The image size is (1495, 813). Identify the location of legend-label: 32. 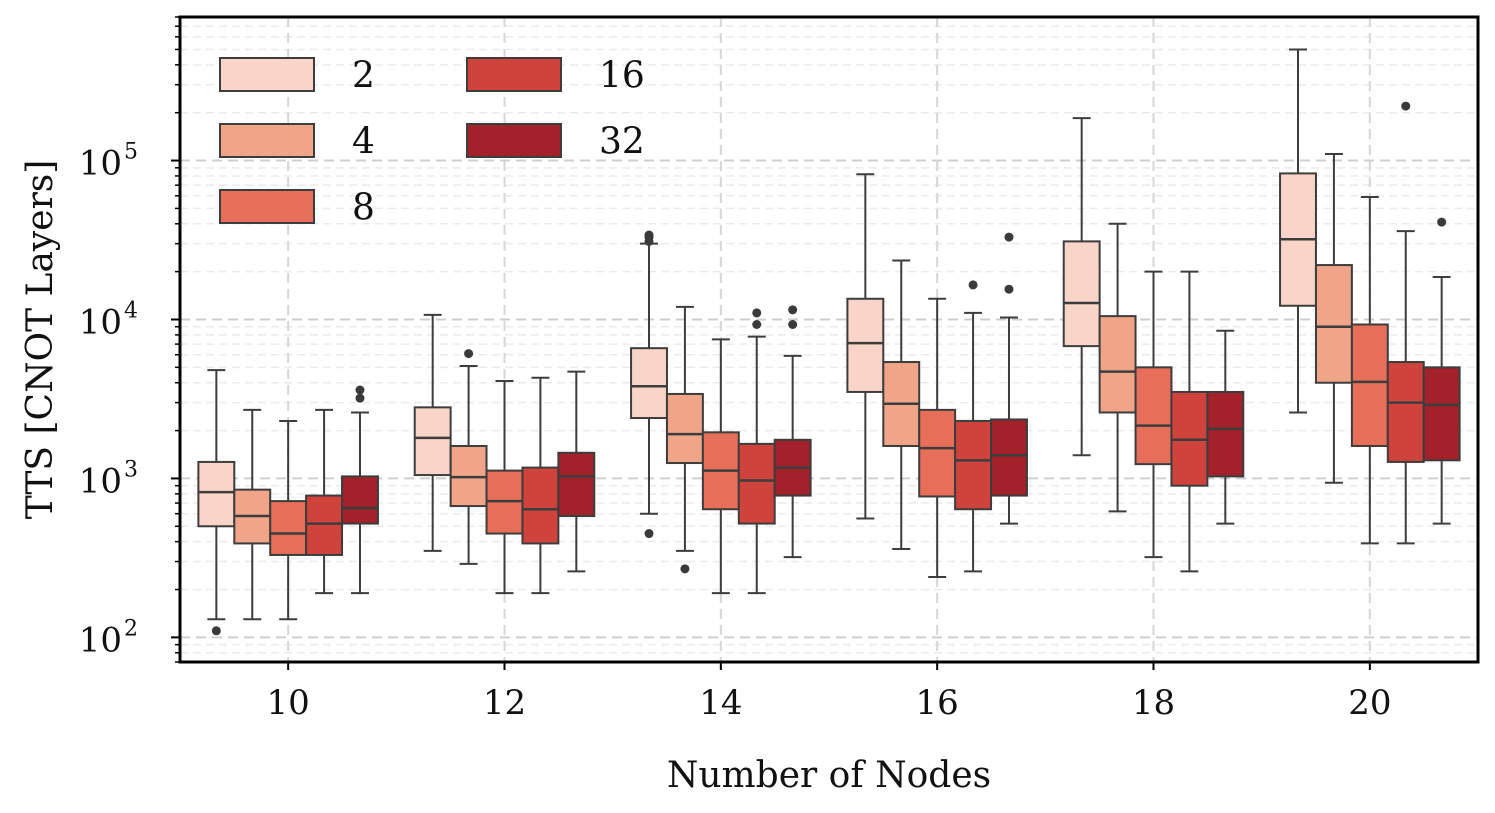
(622, 142).